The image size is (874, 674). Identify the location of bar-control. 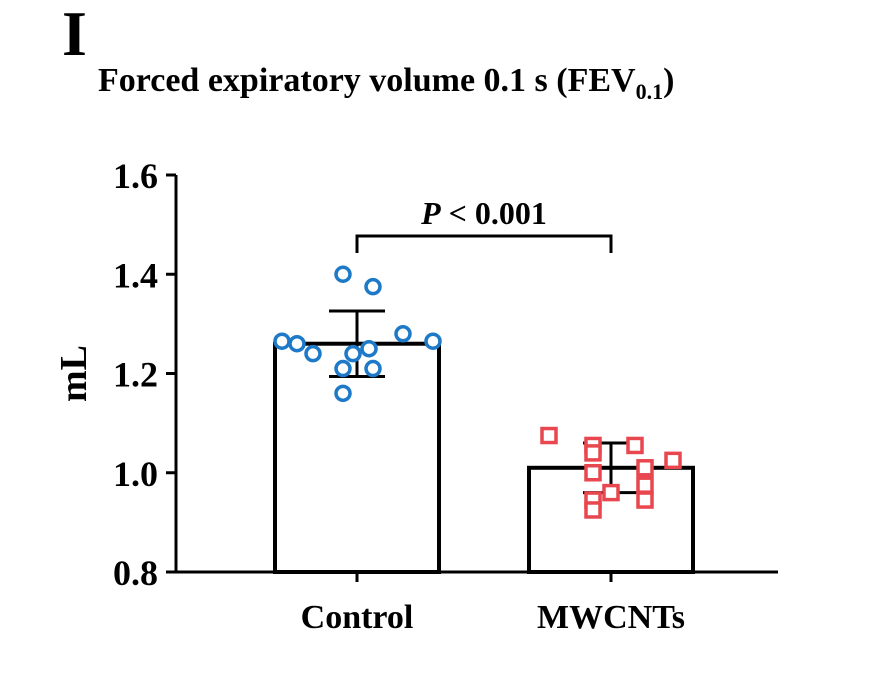
(357, 457).